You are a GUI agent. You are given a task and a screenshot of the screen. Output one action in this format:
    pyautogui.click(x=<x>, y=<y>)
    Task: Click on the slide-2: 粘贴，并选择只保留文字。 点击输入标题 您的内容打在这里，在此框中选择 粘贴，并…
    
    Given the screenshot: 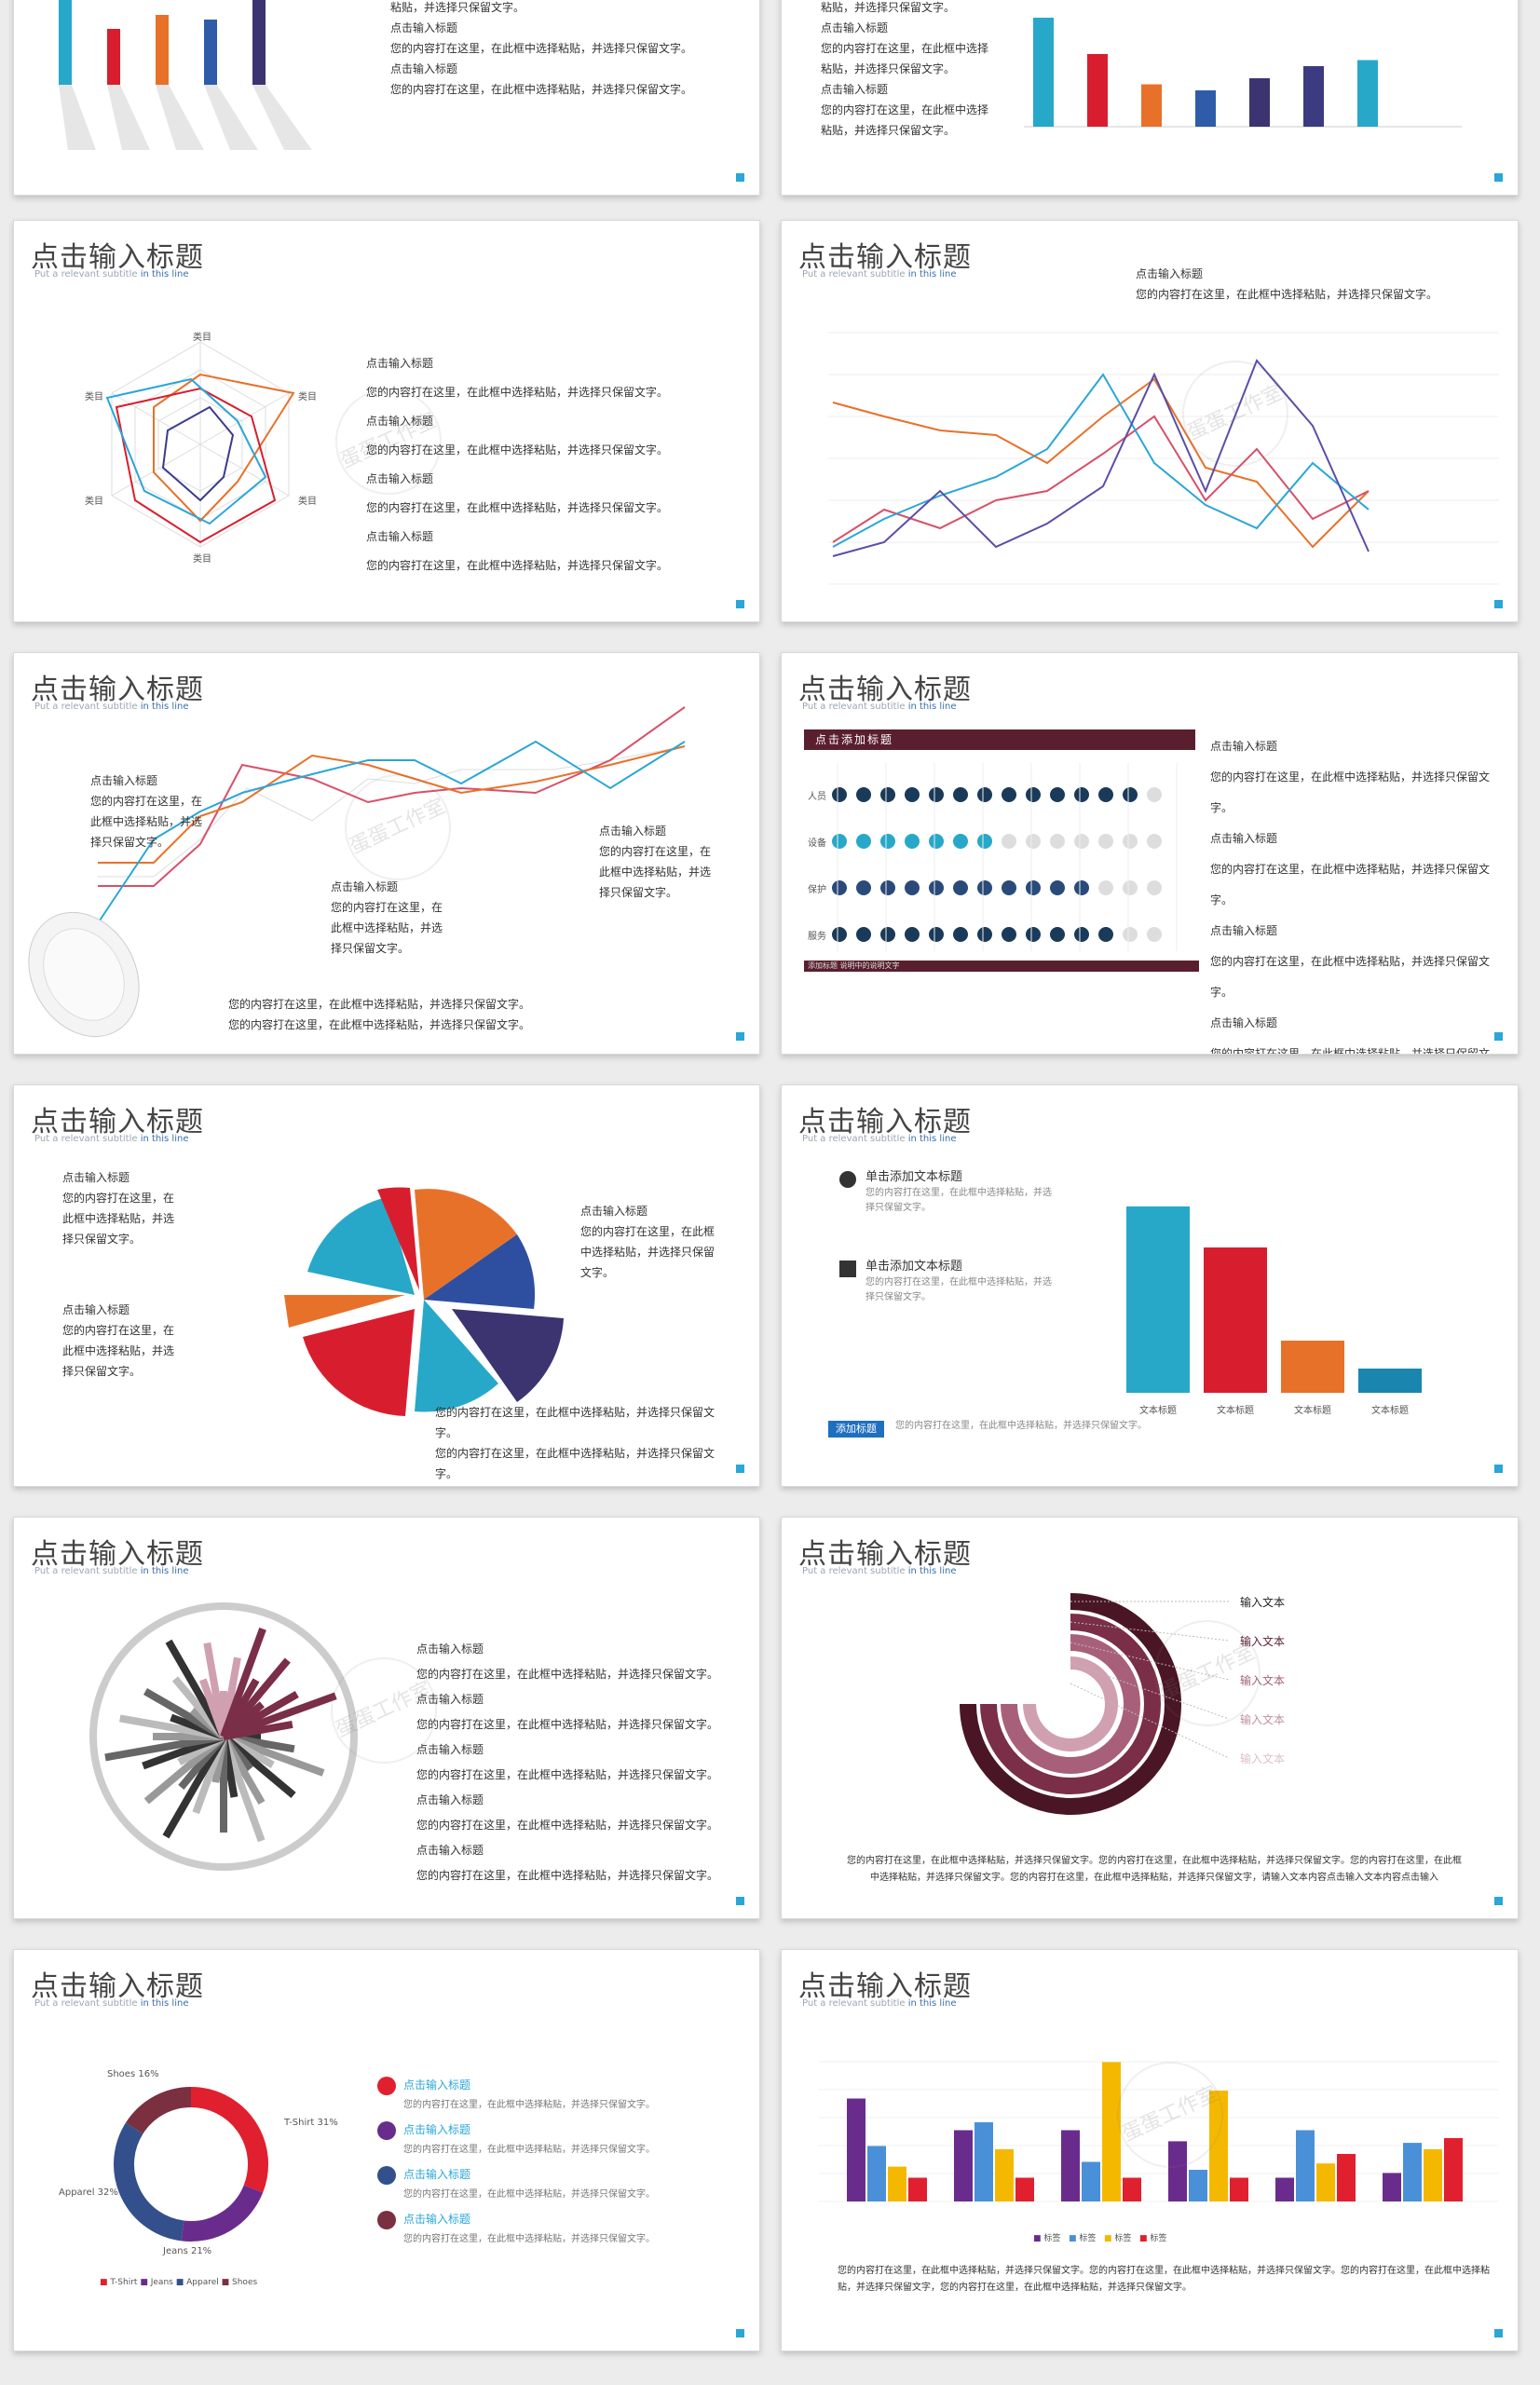 What is the action you would take?
    pyautogui.click(x=1150, y=98)
    